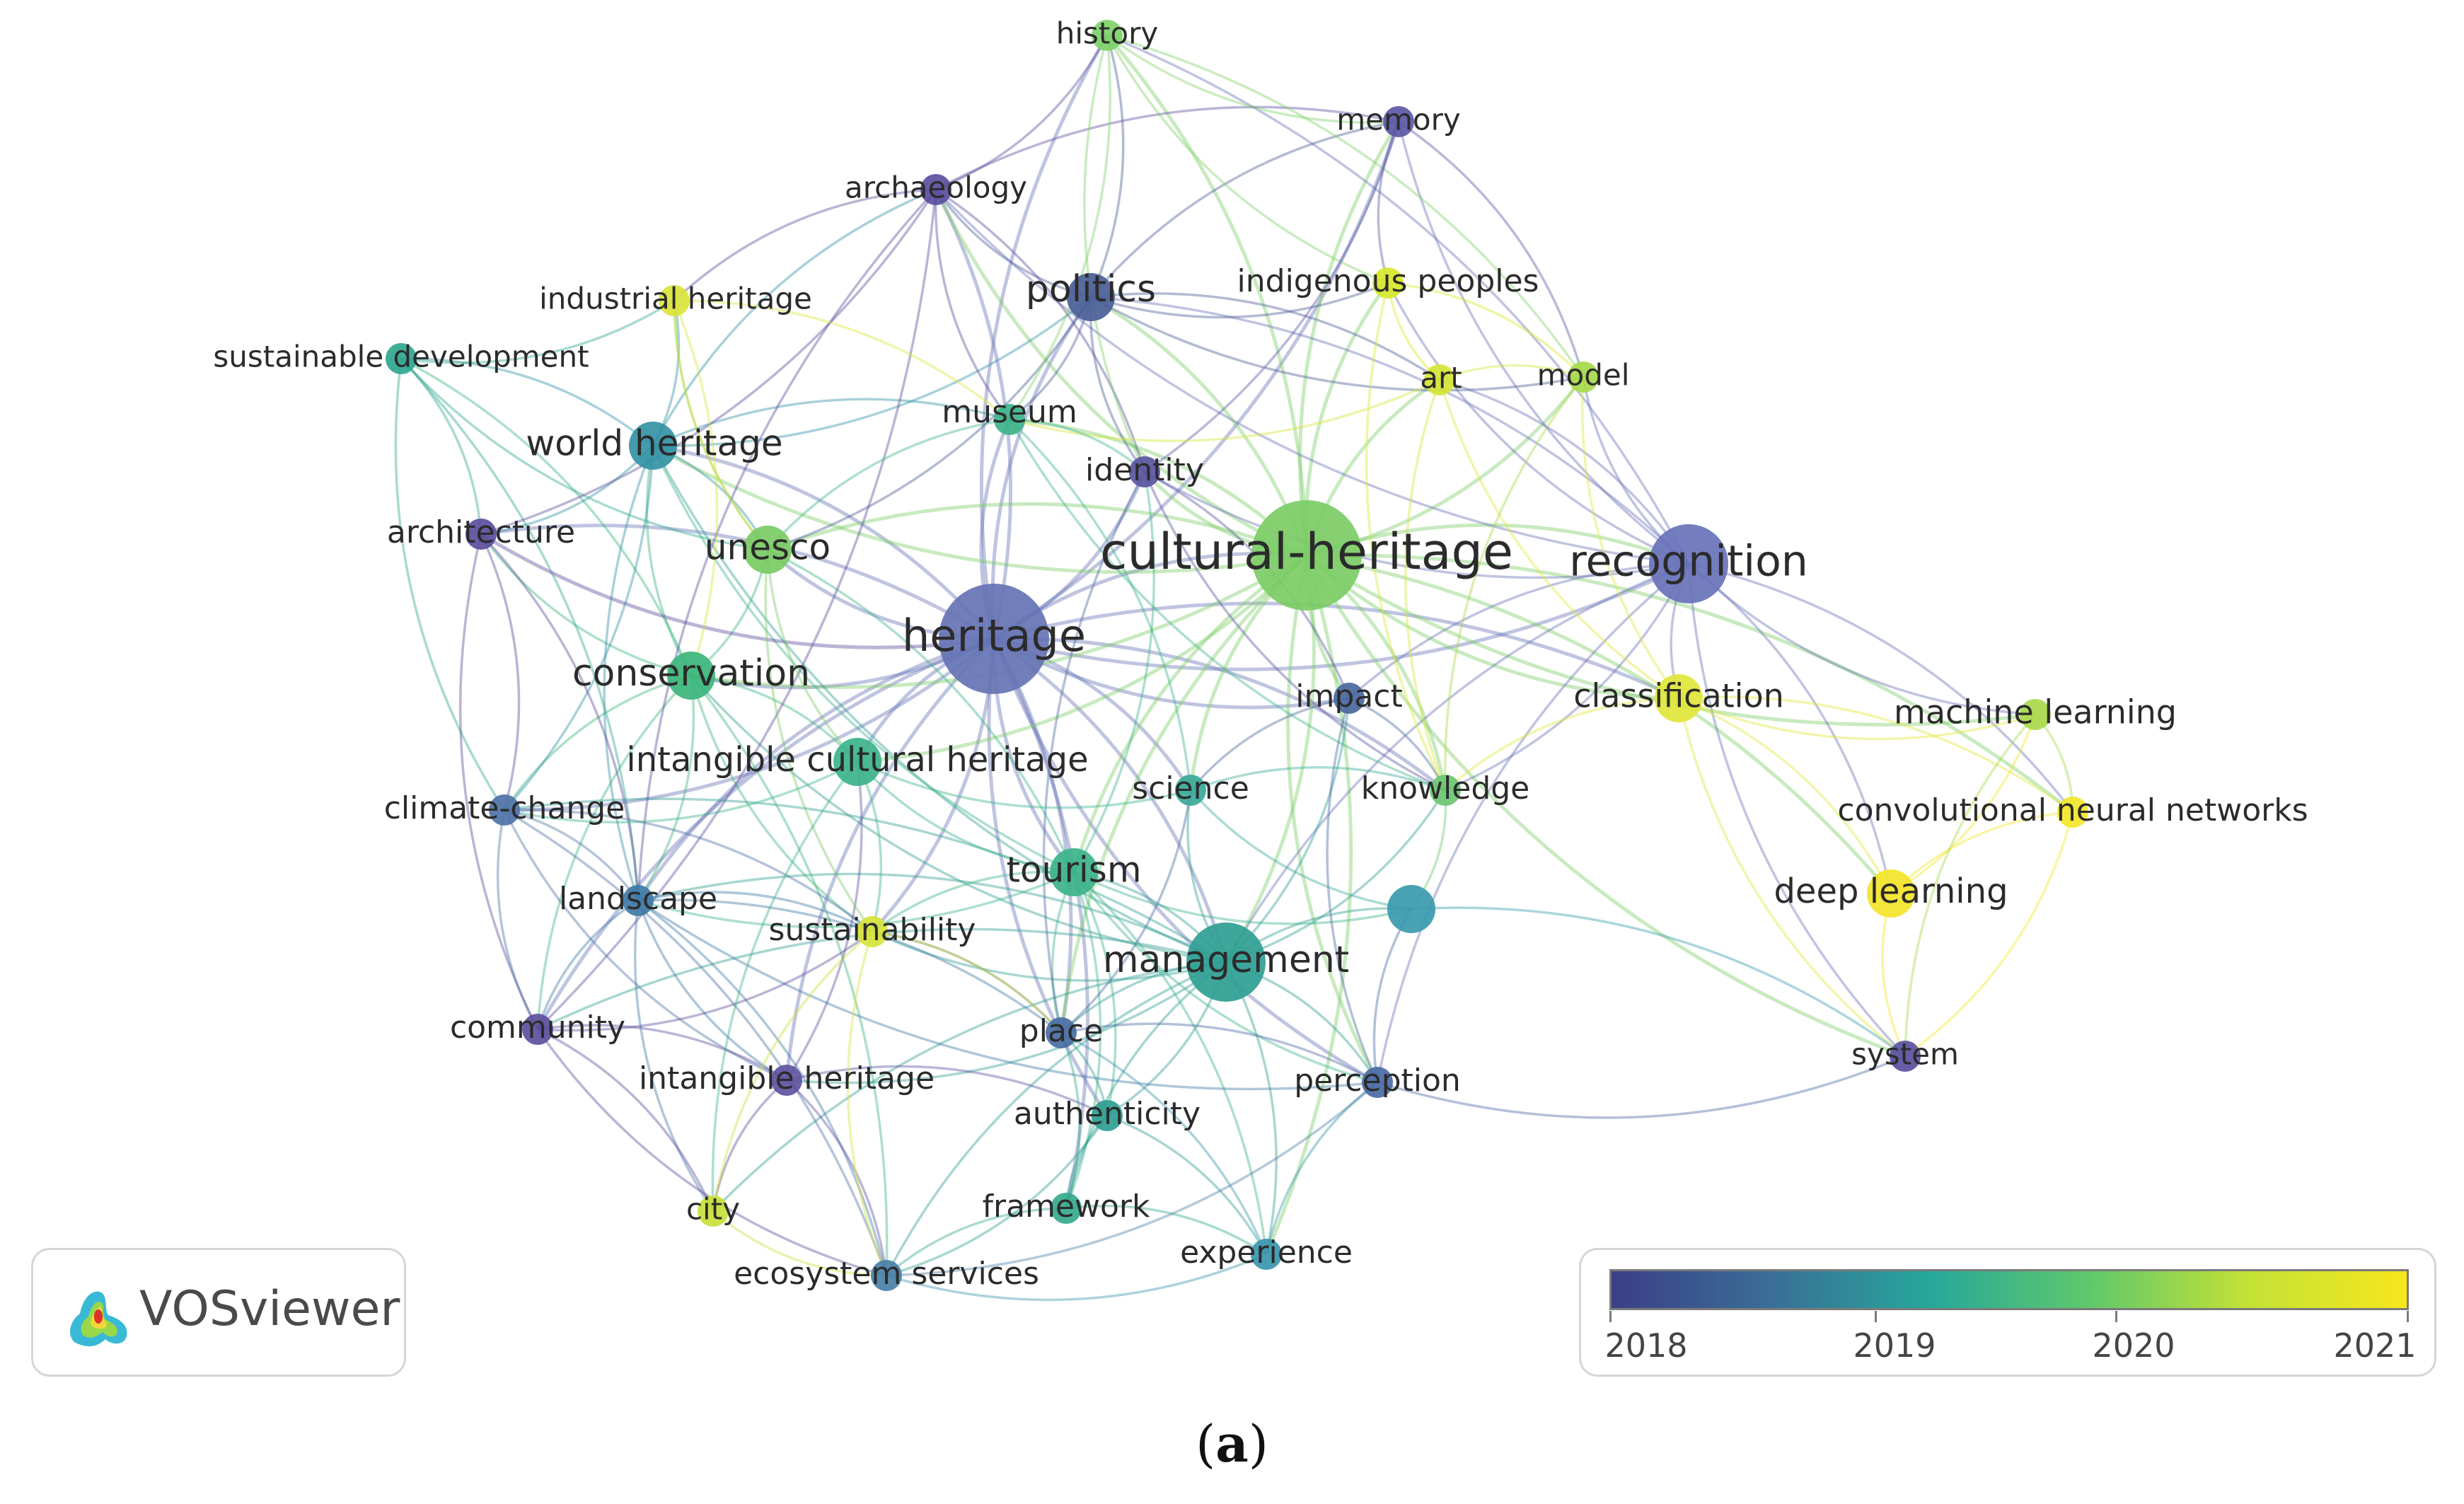 Image resolution: width=2464 pixels, height=1504 pixels. I want to click on node-heritage, so click(994, 639).